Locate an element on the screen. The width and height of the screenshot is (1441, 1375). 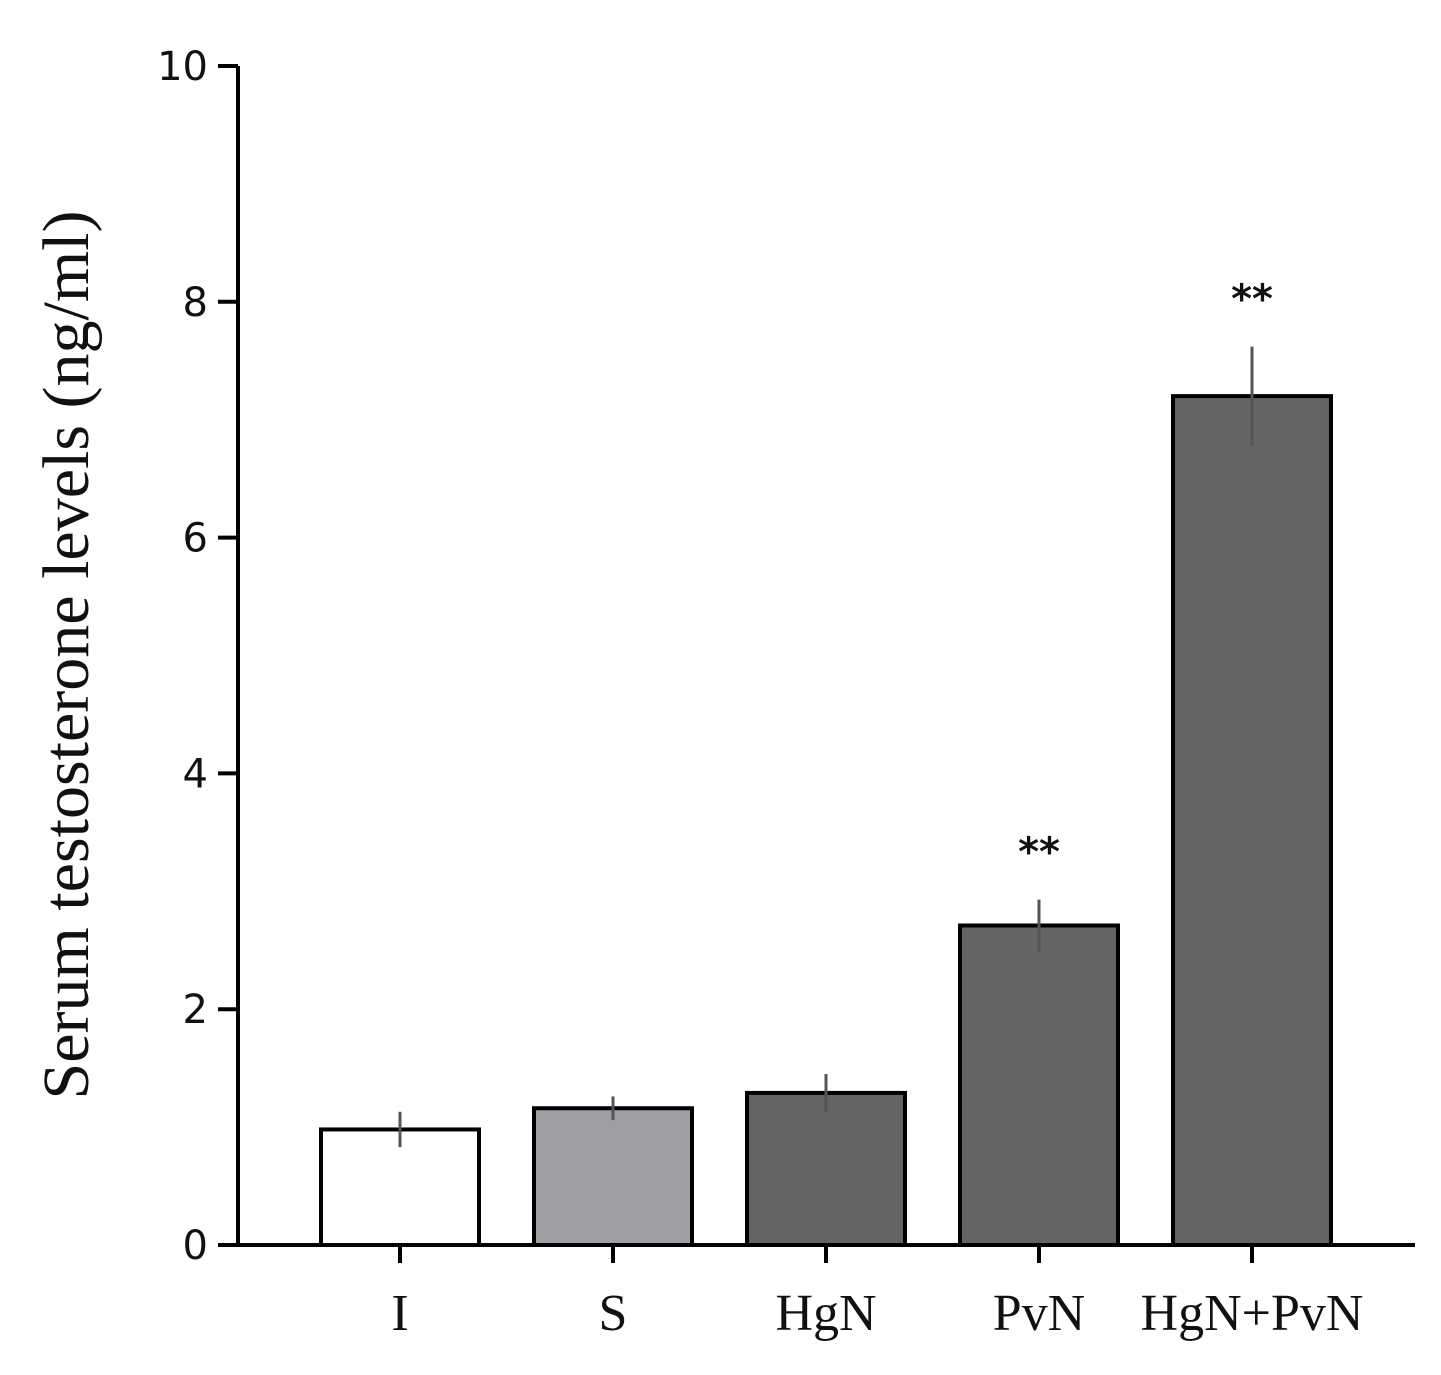
y-tick-label: 0 is located at coordinates (195, 1246).